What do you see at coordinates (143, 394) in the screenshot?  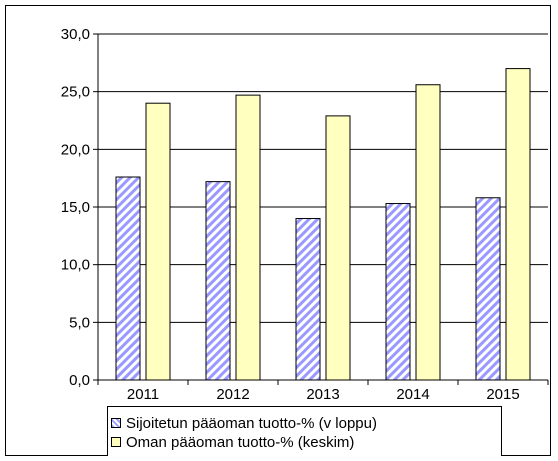 I see `x-tick-label: 2011` at bounding box center [143, 394].